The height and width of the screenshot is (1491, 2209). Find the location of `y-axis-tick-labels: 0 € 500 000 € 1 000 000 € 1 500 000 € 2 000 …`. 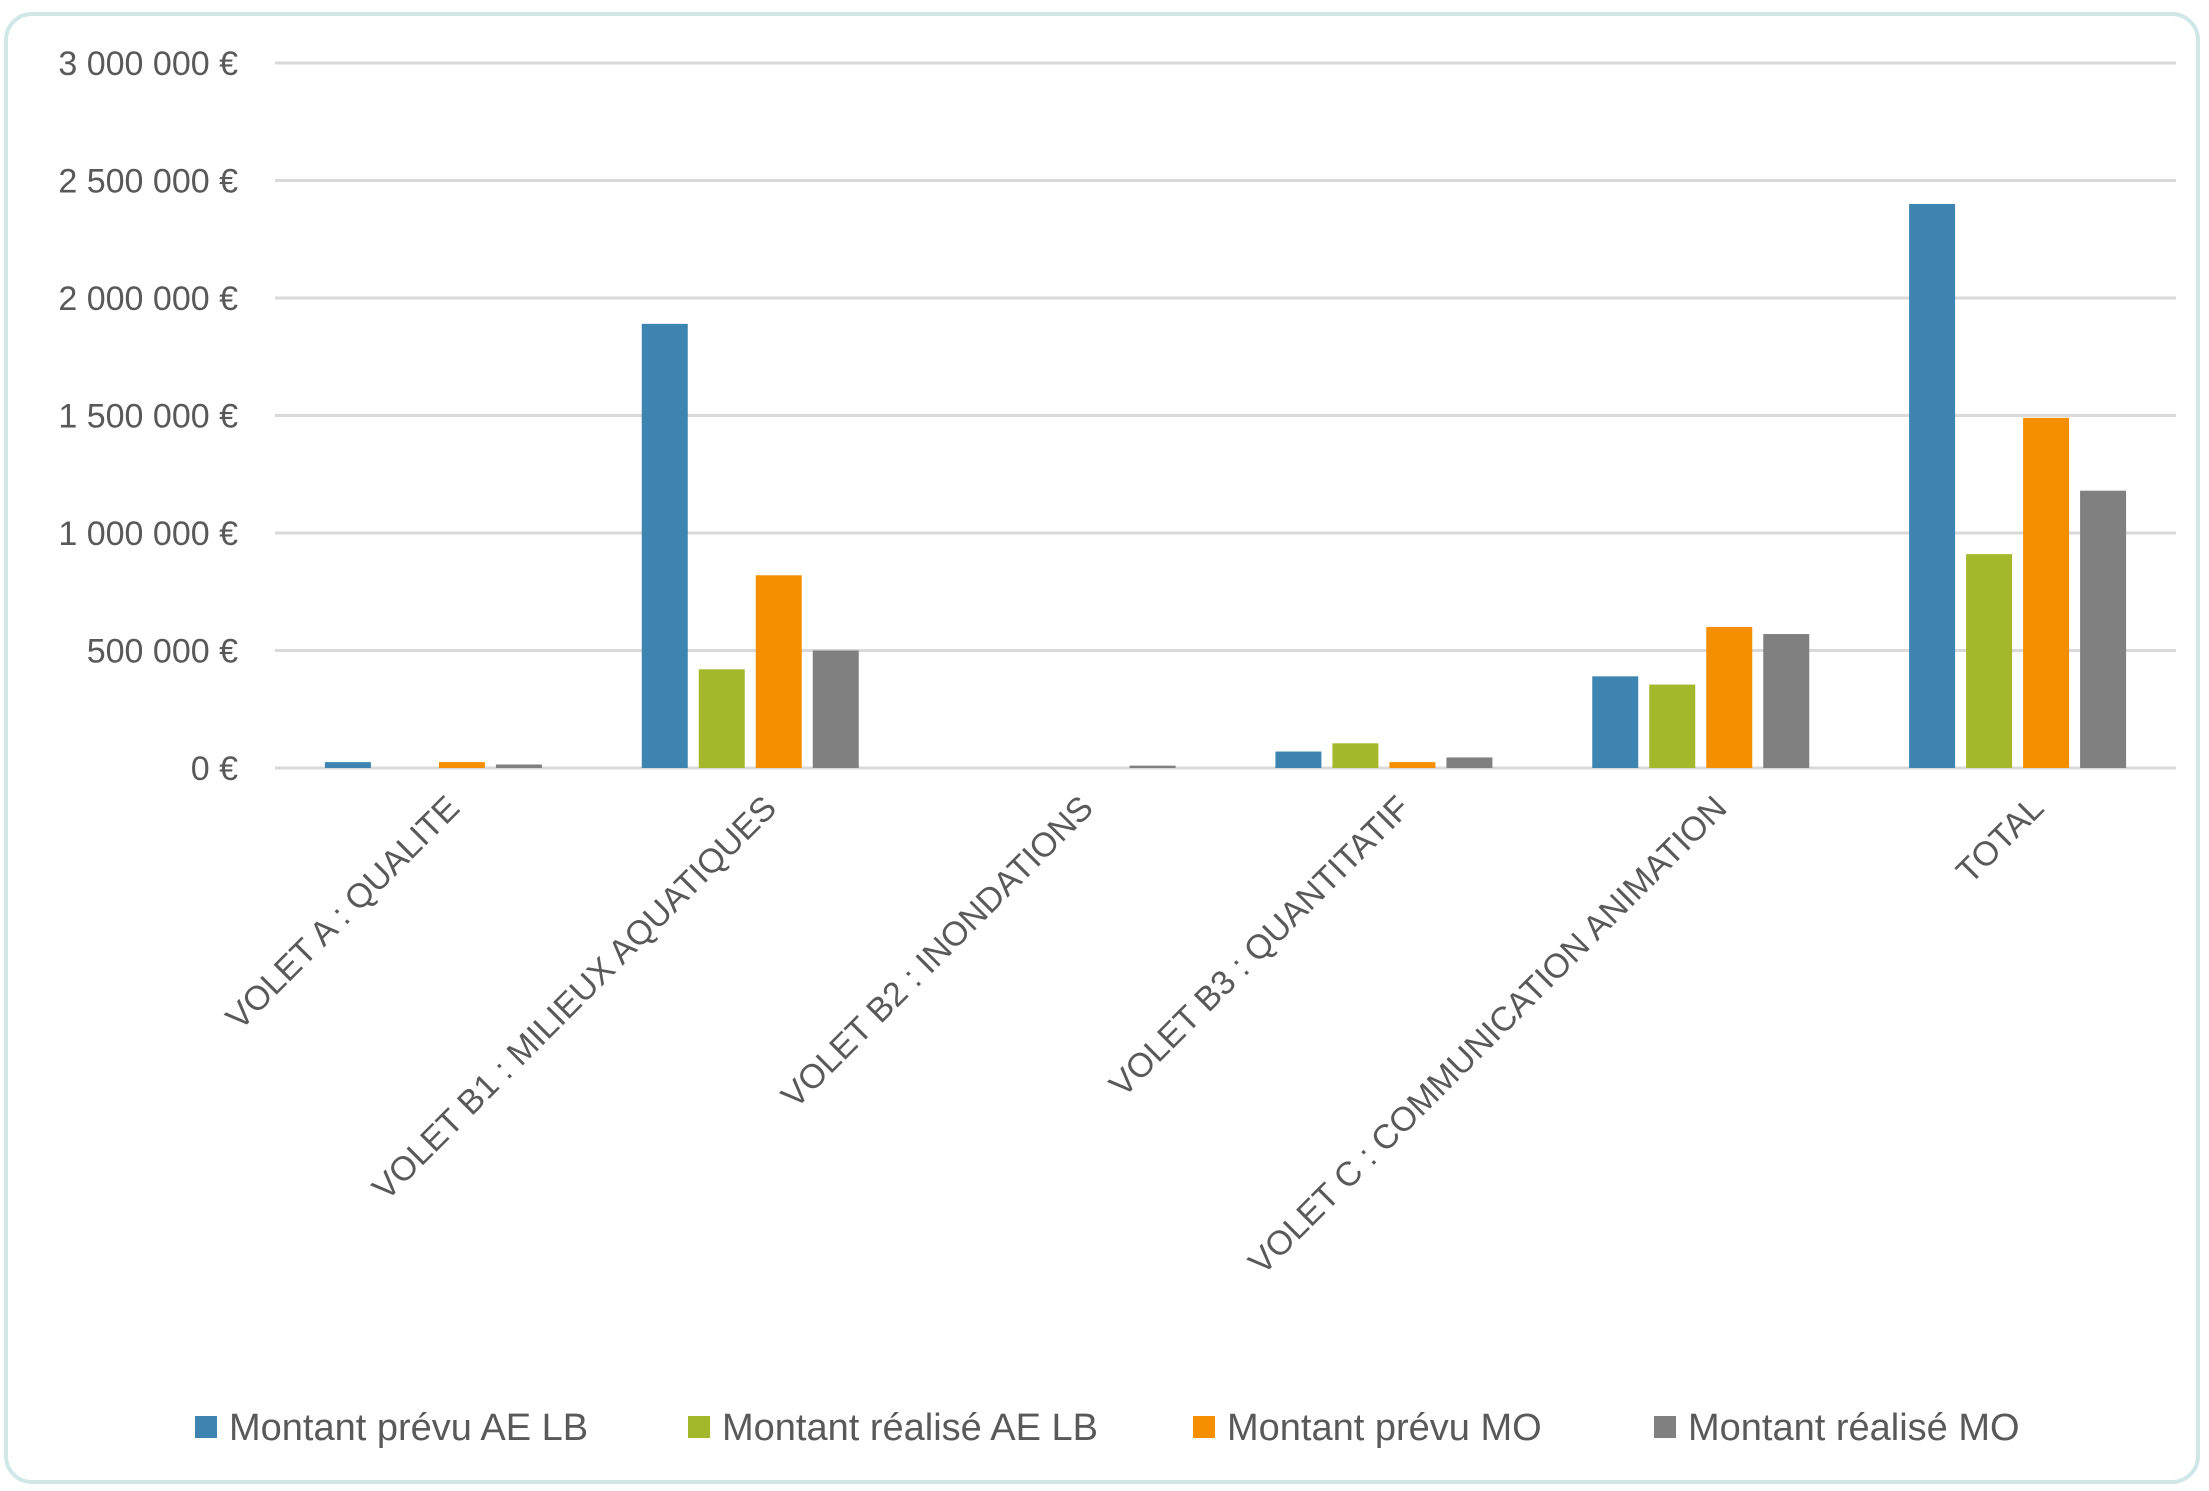

y-axis-tick-labels: 0 € 500 000 € 1 000 000 € 1 500 000 € 2 000 … is located at coordinates (148, 416).